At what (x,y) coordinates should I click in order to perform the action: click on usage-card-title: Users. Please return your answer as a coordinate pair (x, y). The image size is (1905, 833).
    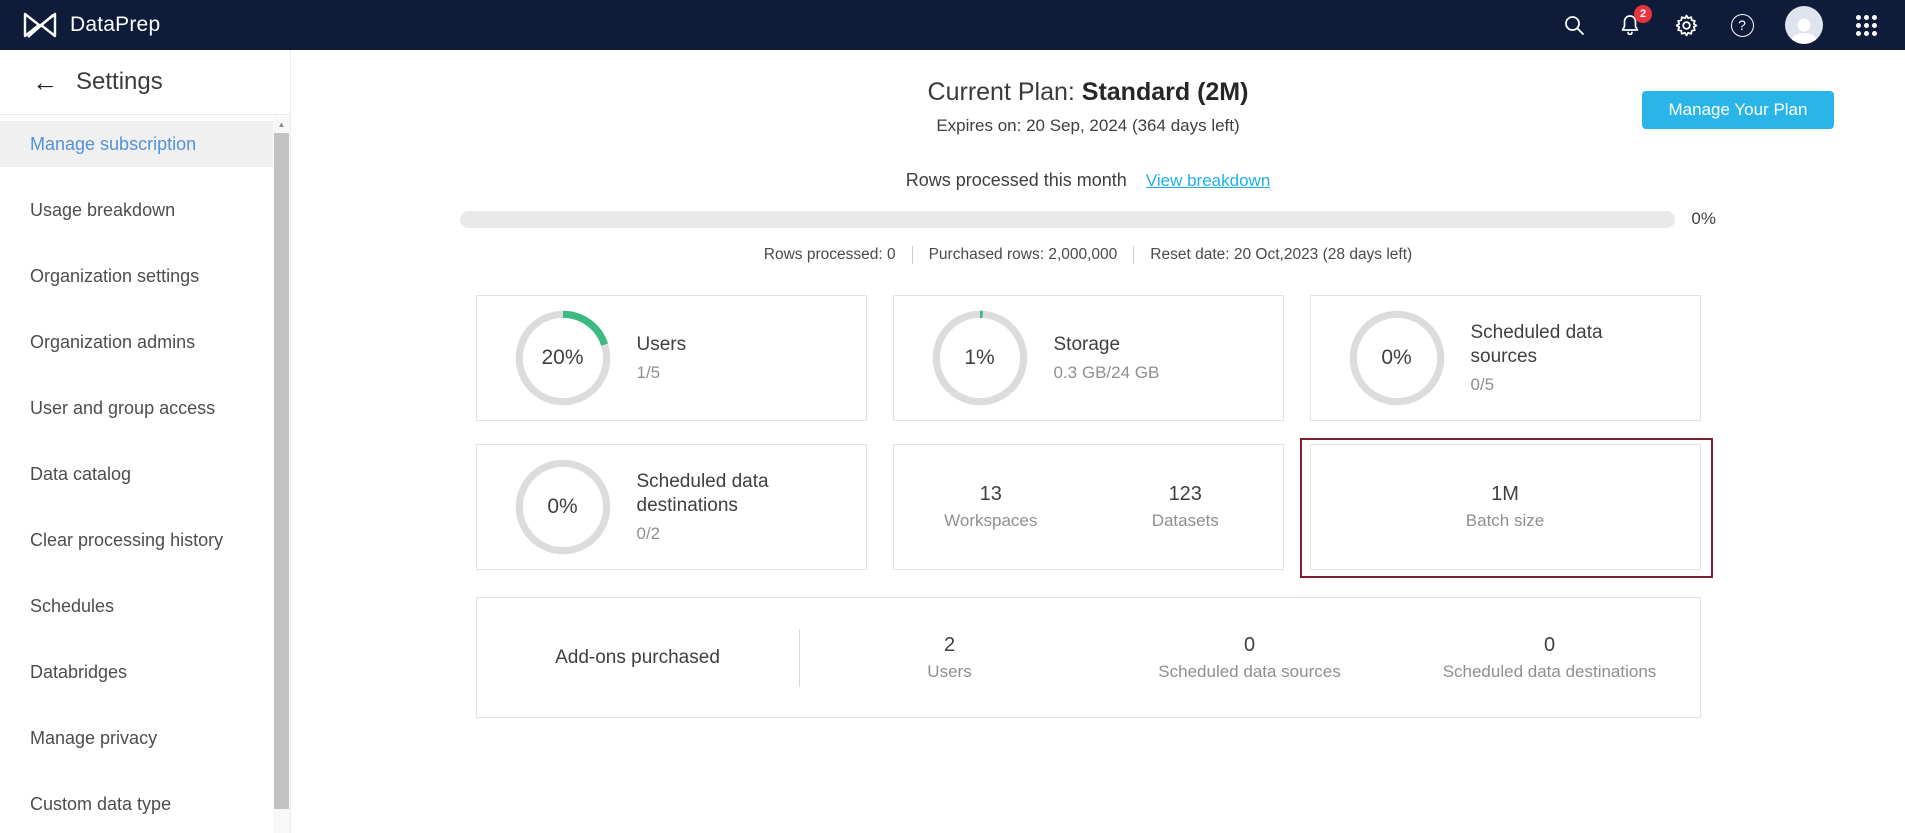
    Looking at the image, I should click on (661, 345).